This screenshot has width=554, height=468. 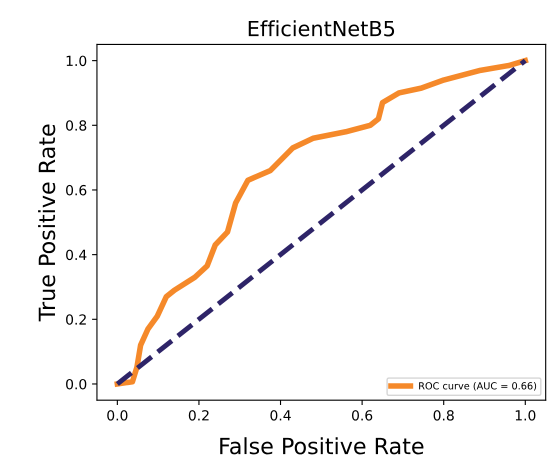 I want to click on x-tick-label: 0.6, so click(x=362, y=415).